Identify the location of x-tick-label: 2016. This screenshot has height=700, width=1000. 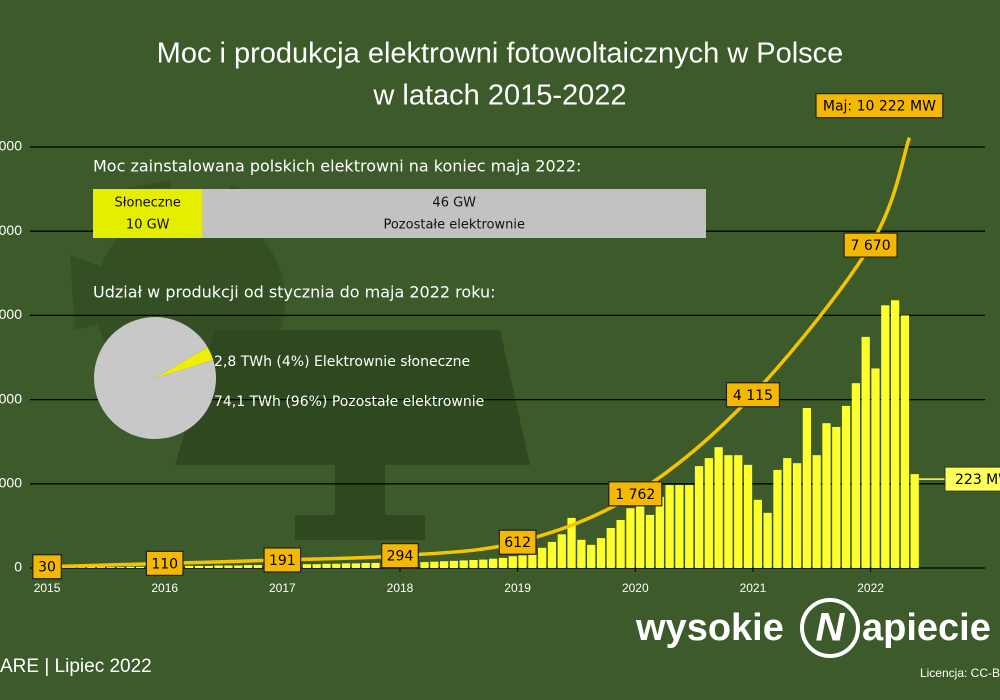
(164, 588).